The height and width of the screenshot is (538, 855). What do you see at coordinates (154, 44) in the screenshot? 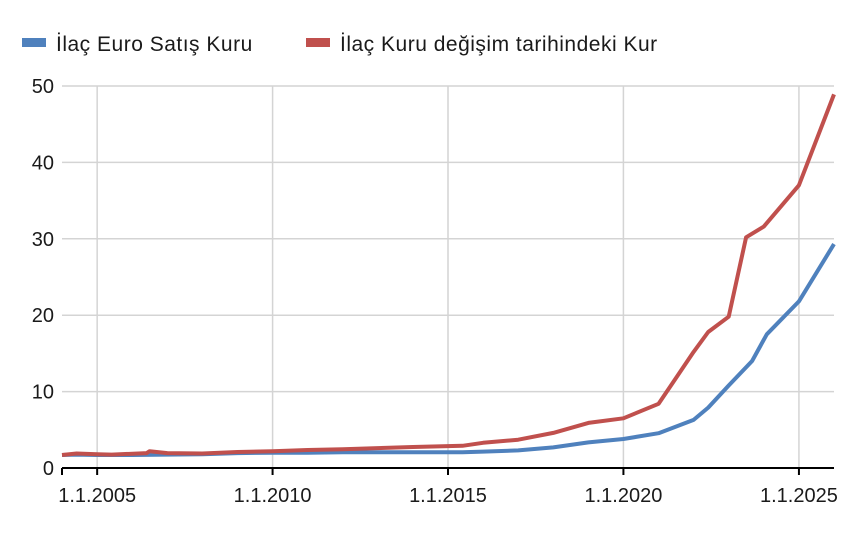
I see `legend-label-ilac-euro-satis-kuru: İlaç Euro Satış Kuru` at bounding box center [154, 44].